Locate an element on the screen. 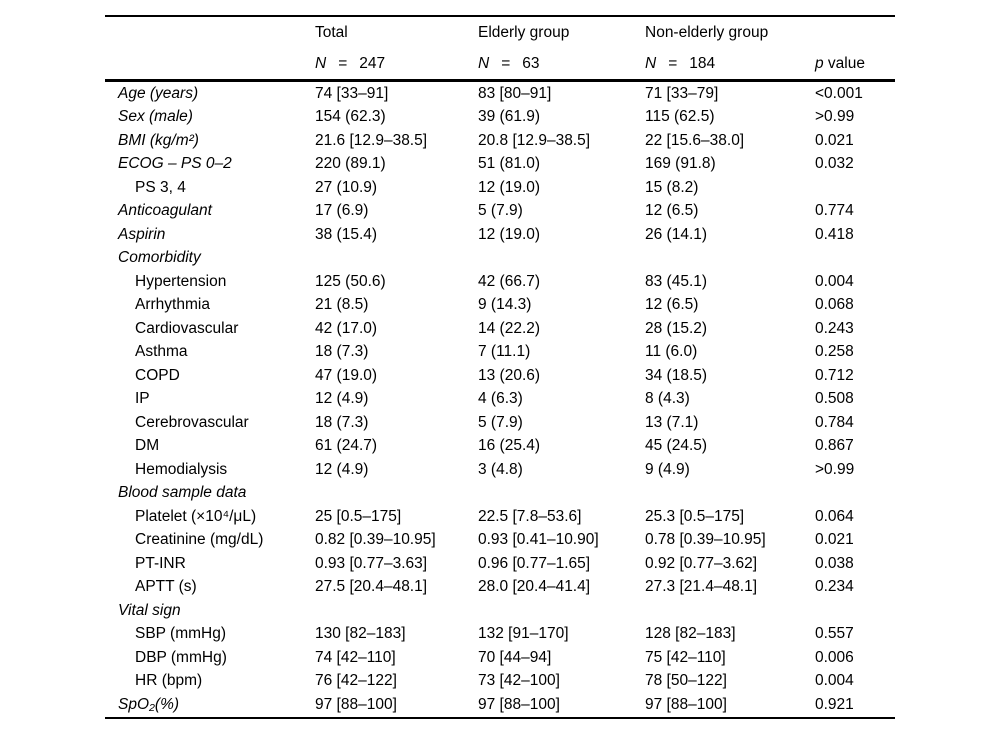  cell-p-value: 0.006 is located at coordinates (834, 657).